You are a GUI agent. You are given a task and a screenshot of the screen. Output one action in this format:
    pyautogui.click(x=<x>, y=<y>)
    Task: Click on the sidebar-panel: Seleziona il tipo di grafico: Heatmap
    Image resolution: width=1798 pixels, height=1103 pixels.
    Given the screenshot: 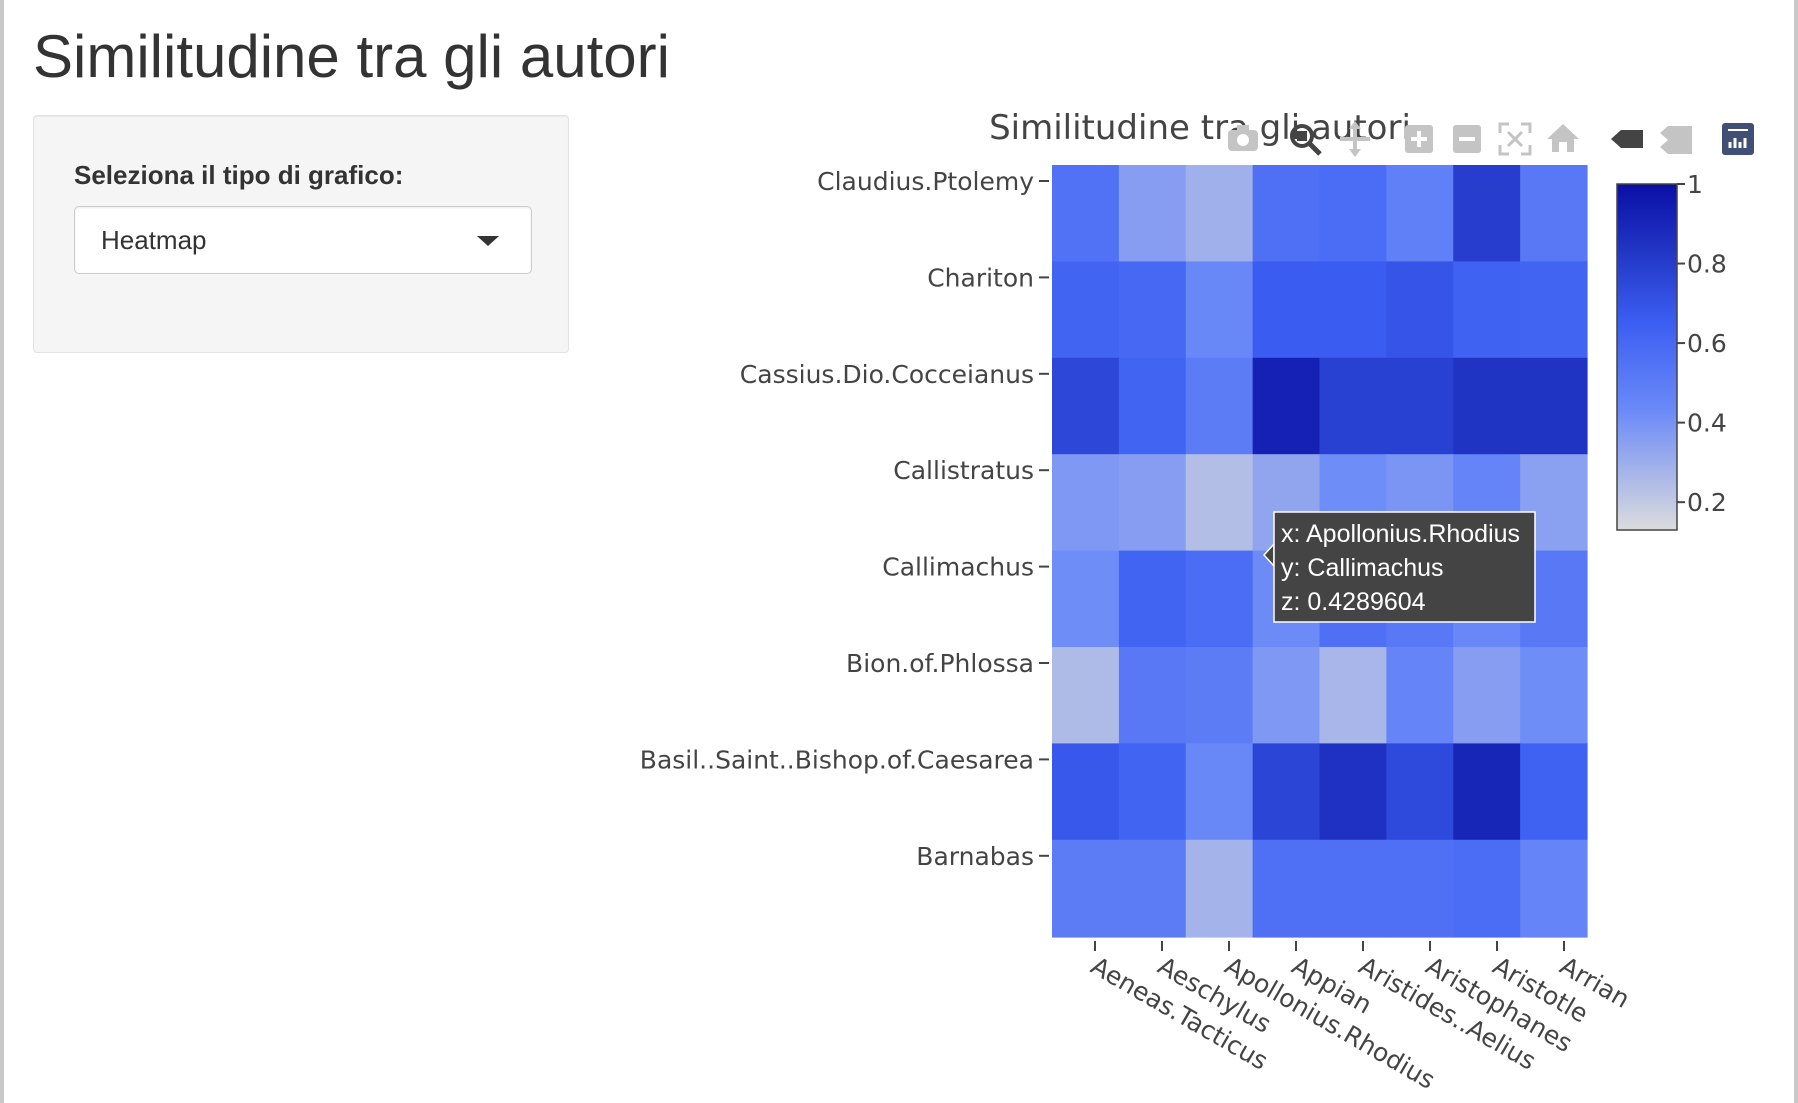 What is the action you would take?
    pyautogui.click(x=301, y=234)
    